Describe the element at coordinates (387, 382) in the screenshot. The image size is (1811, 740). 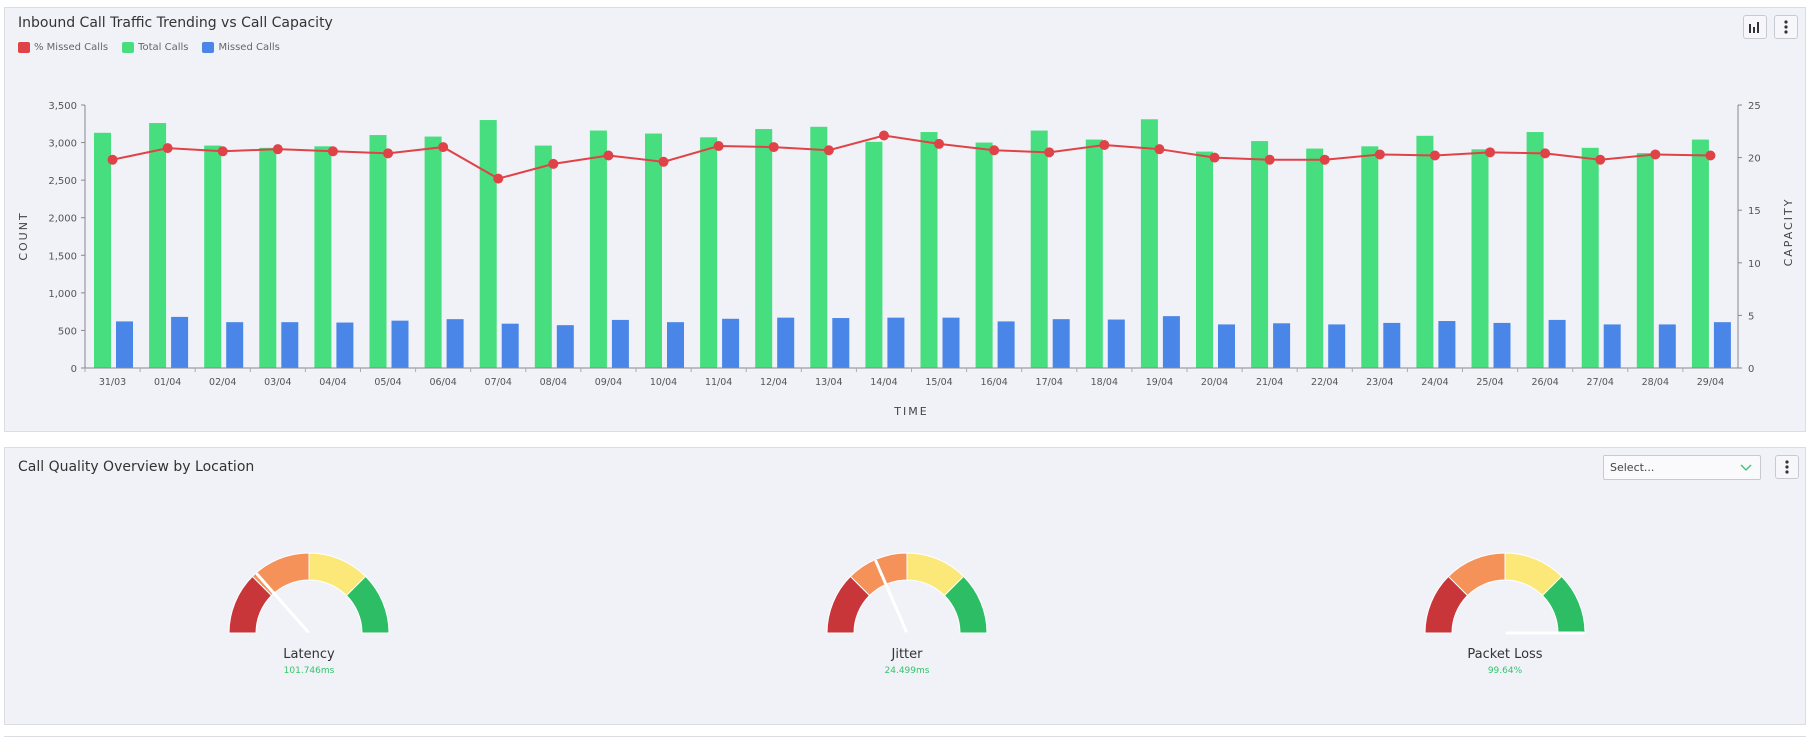
I see `x-tick-label: 05/04` at that location.